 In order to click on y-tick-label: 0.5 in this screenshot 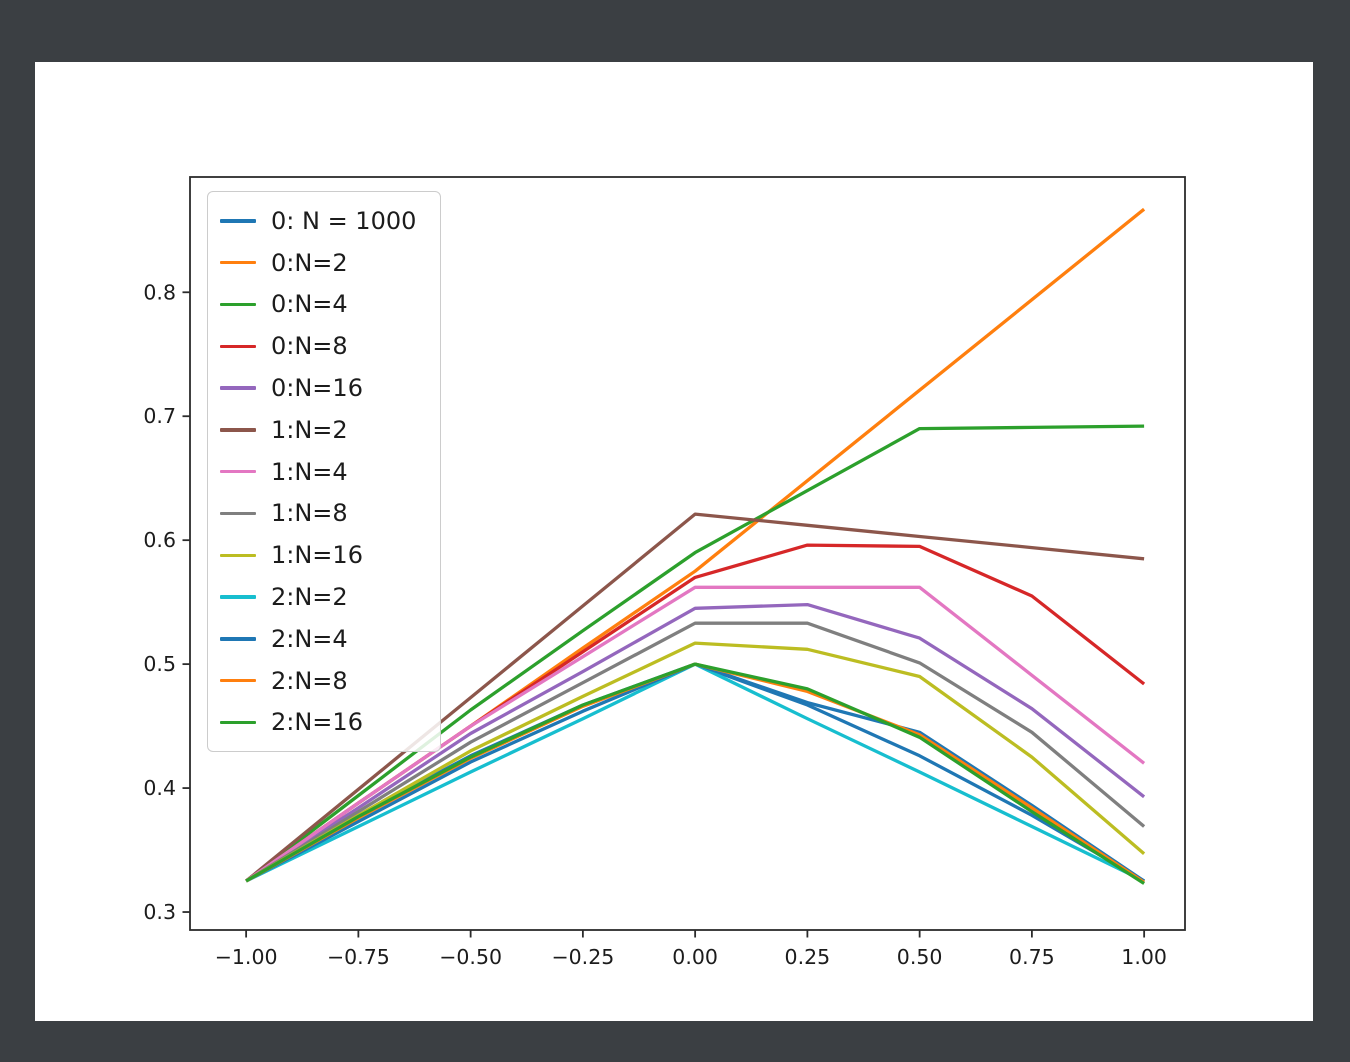, I will do `click(159, 664)`.